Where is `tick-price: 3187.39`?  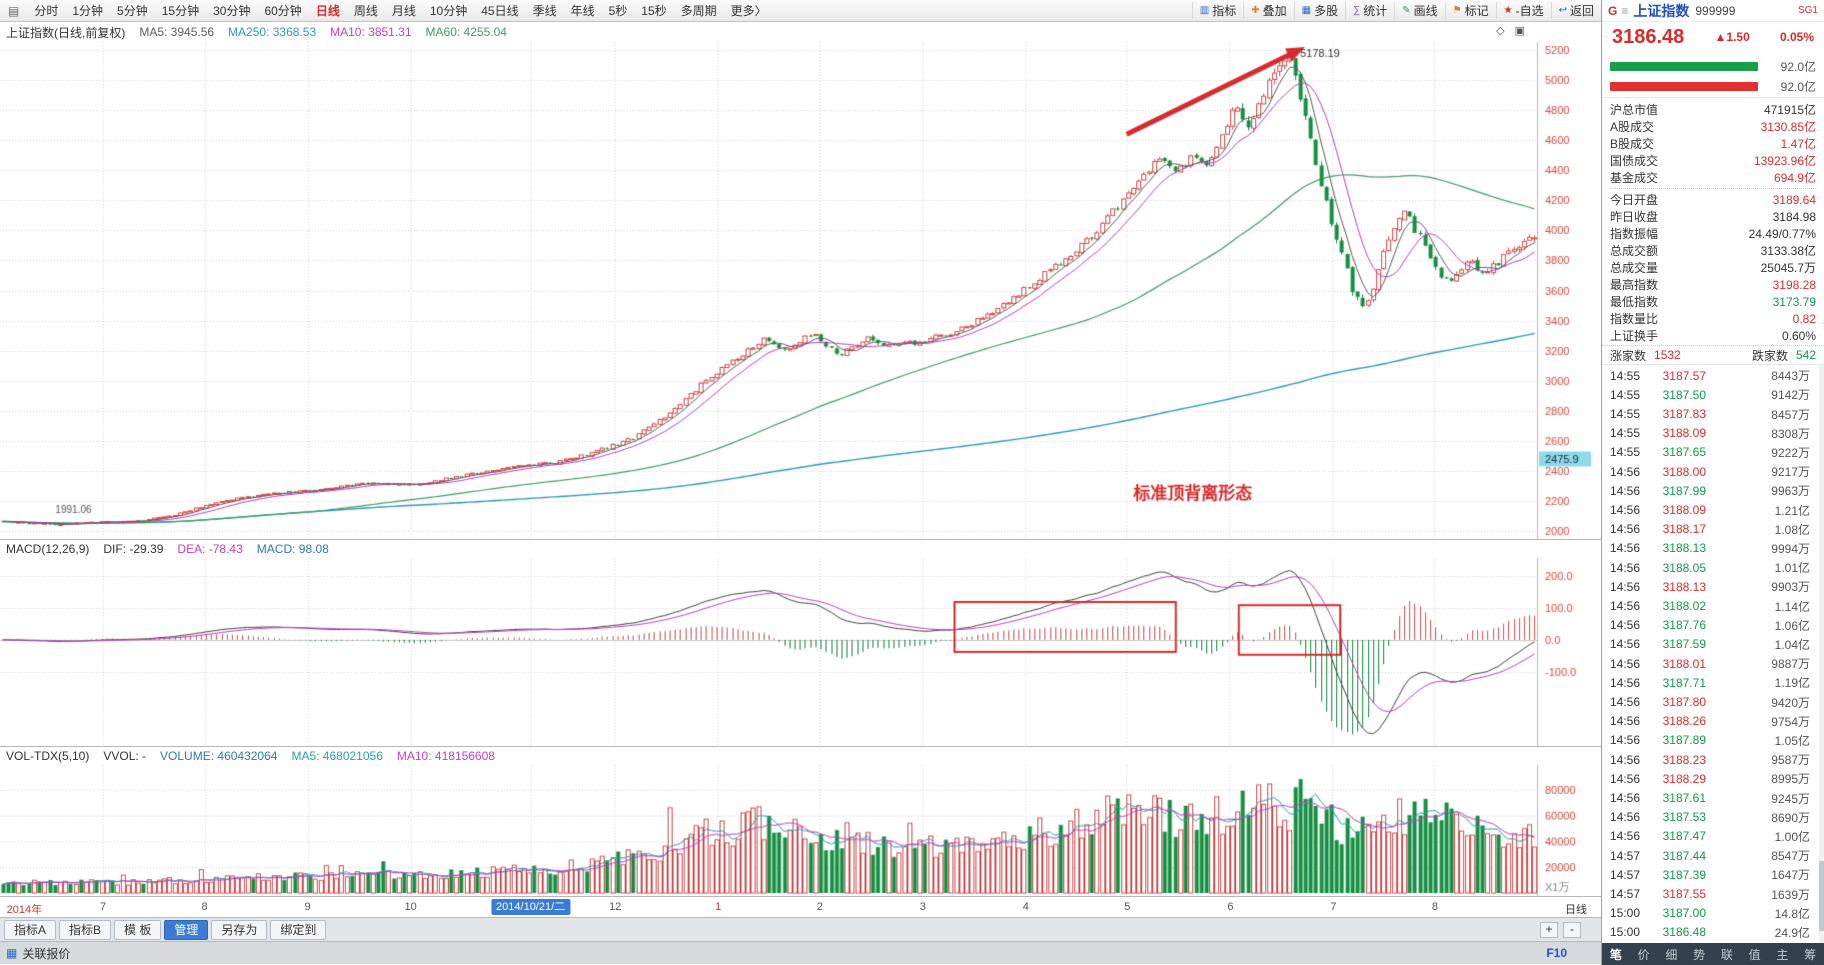
tick-price: 3187.39 is located at coordinates (1684, 874).